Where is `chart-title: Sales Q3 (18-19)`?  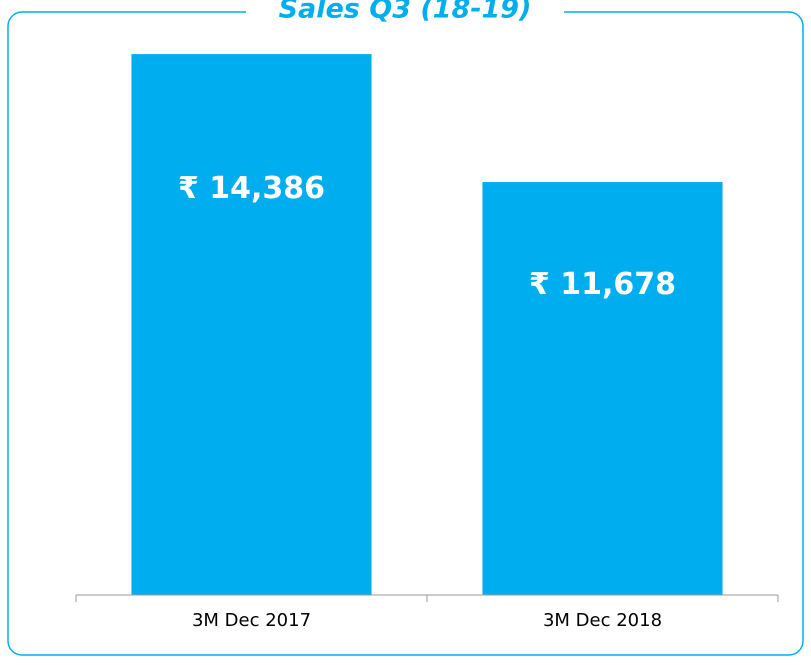
chart-title: Sales Q3 (18-19) is located at coordinates (405, 12).